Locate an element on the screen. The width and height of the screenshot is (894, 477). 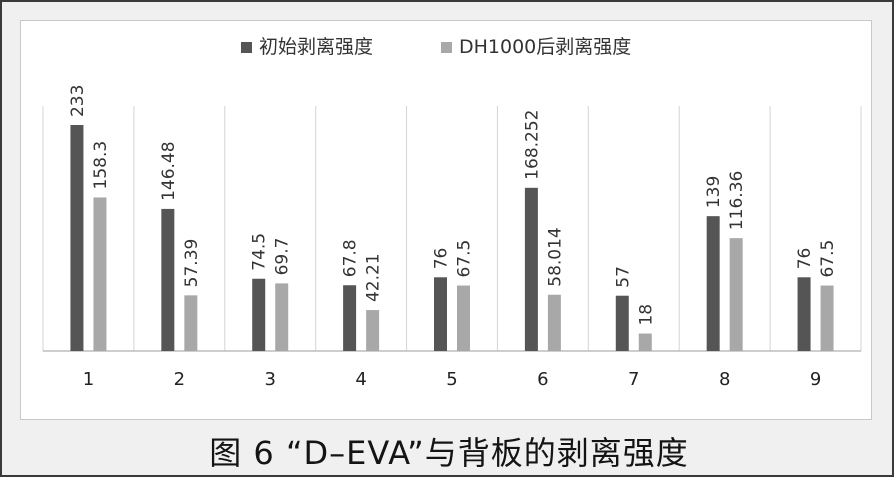
bar-series1-cat6 is located at coordinates (531, 269).